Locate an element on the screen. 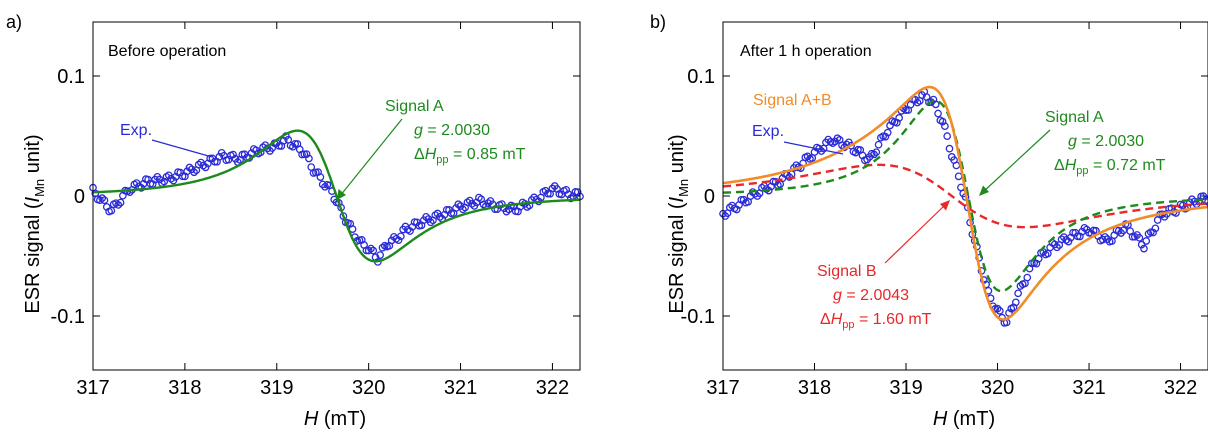  panel-b-exp-pointer is located at coordinates (813, 148).